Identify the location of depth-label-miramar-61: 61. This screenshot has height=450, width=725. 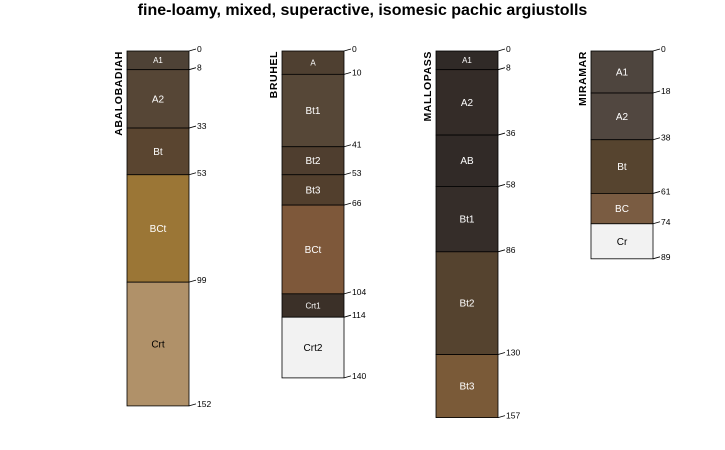
(666, 191).